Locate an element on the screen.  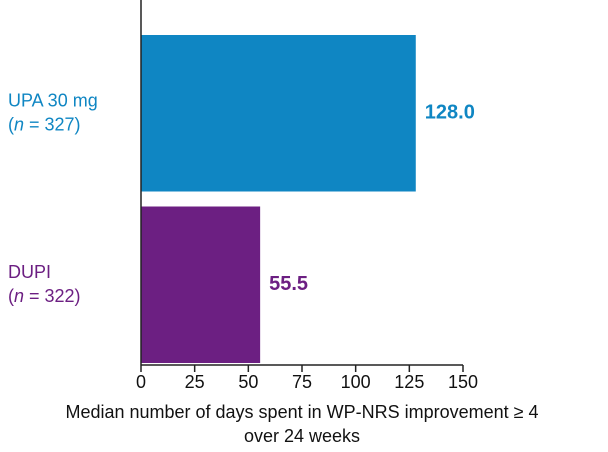
x-tick-label: 25 is located at coordinates (195, 382).